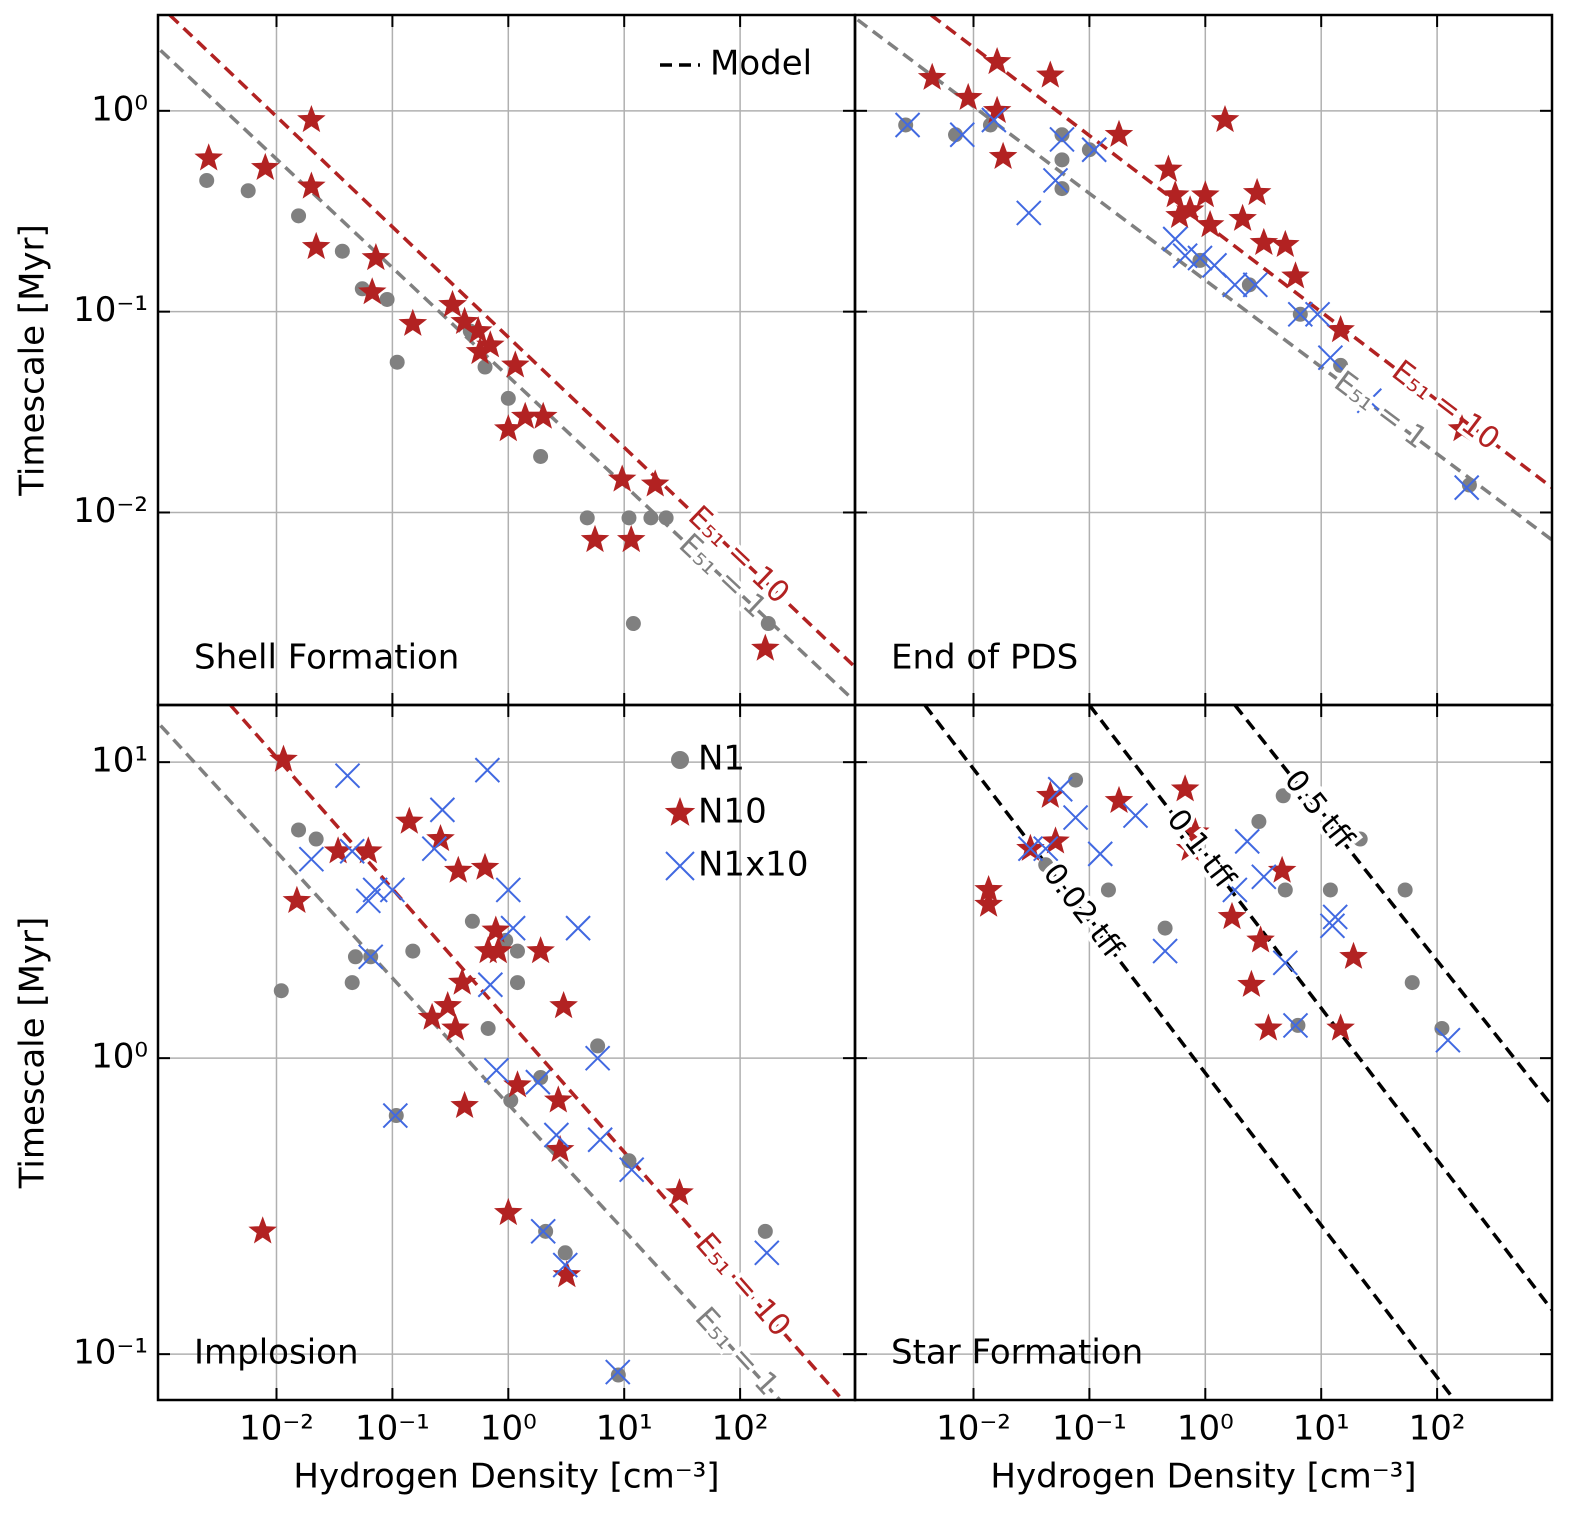 This screenshot has height=1523, width=1578. Describe the element at coordinates (276, 1353) in the screenshot. I see `panel-label: Implosion` at that location.